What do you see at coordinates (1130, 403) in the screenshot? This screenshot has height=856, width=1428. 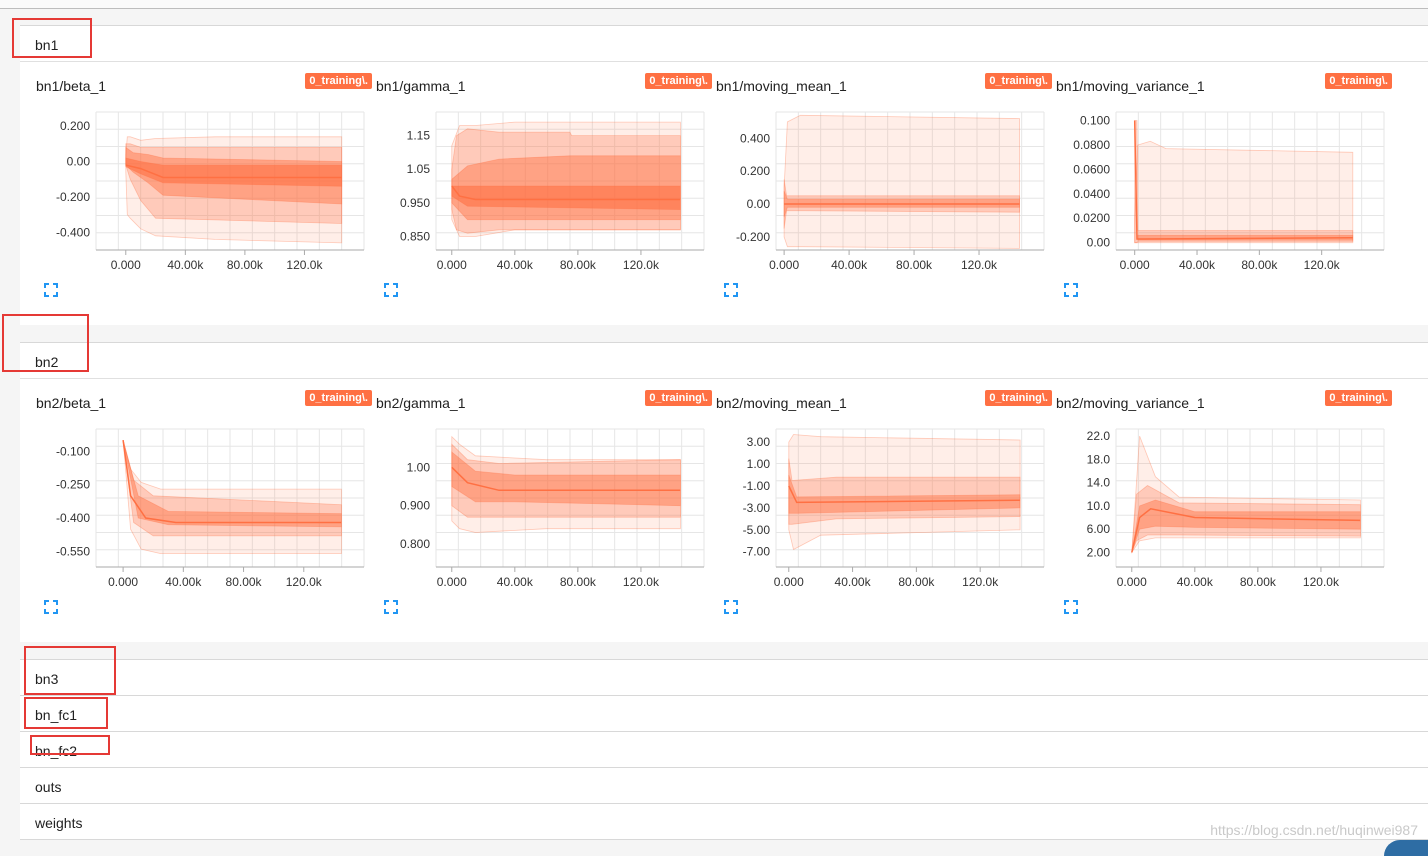 I see `chart-title: bn2/moving_variance_1` at bounding box center [1130, 403].